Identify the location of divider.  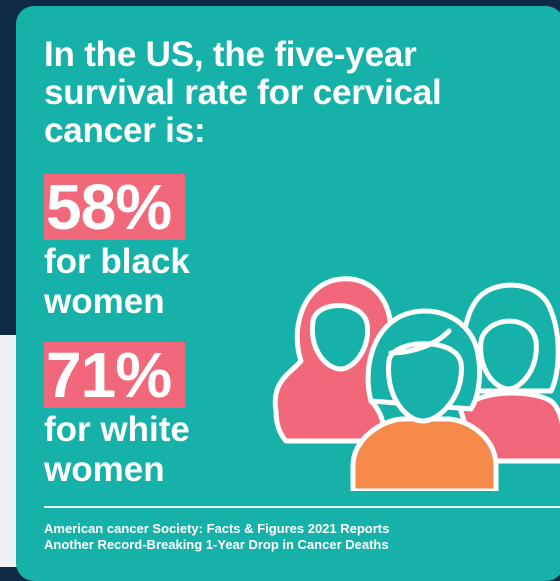
(302, 507).